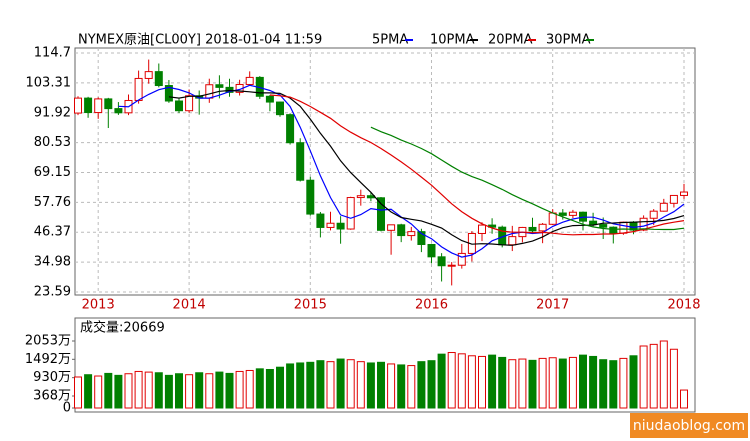 The width and height of the screenshot is (750, 441). I want to click on x-tick-label: 2013, so click(98, 305).